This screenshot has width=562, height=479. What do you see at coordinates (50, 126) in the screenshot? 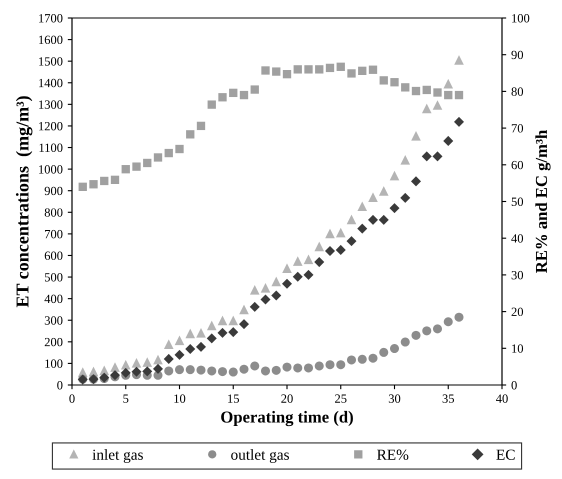
I see `y-tick-label: 1200` at bounding box center [50, 126].